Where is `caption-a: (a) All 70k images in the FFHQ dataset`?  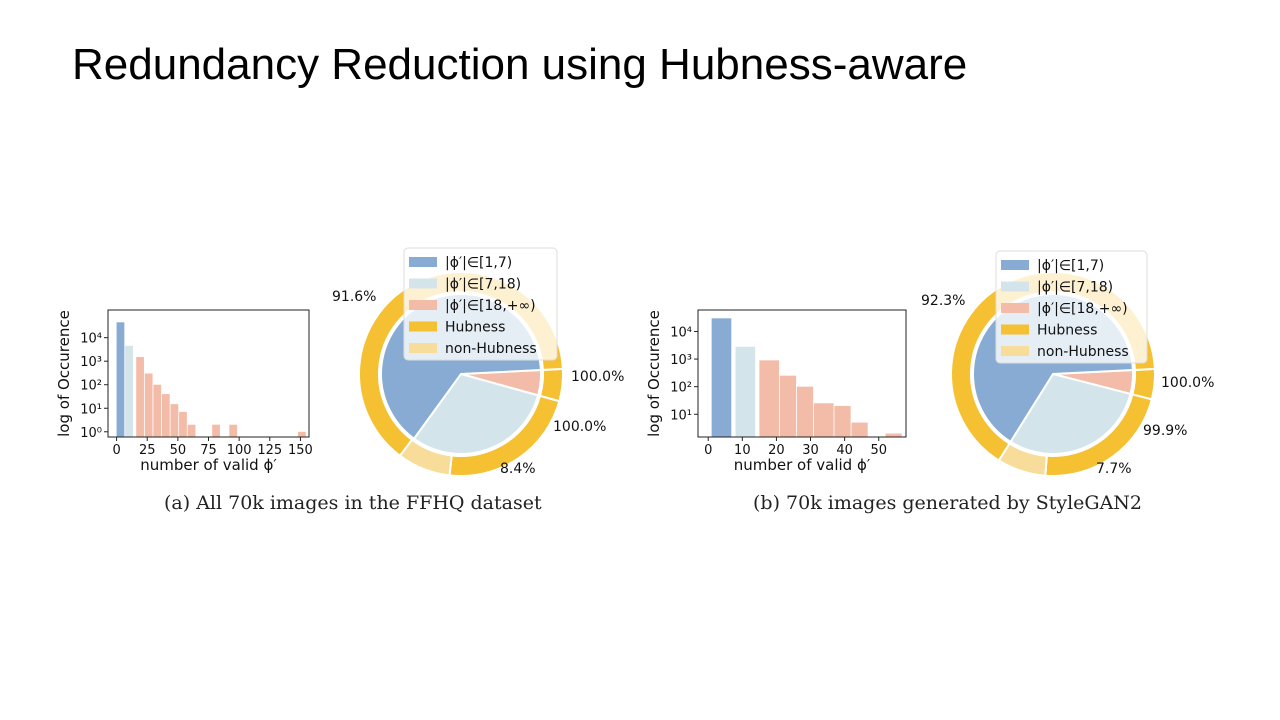 caption-a: (a) All 70k images in the FFHQ dataset is located at coordinates (353, 503).